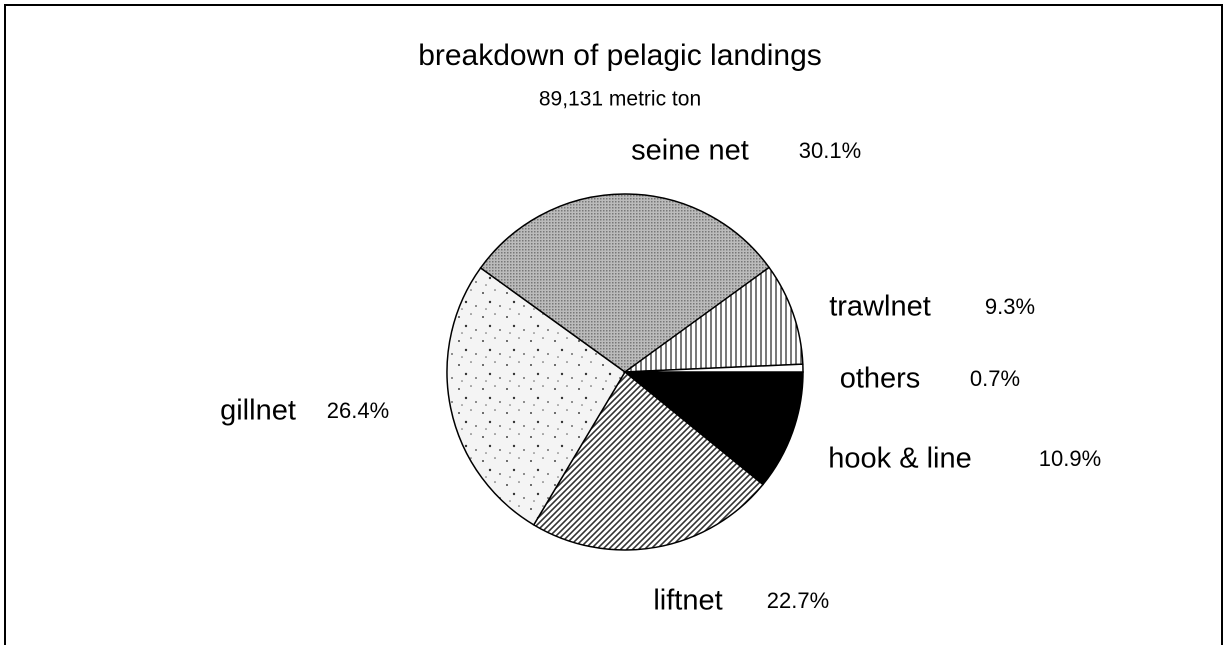 The height and width of the screenshot is (645, 1227). What do you see at coordinates (620, 55) in the screenshot?
I see `chart-title: breakdown of pelagic landings` at bounding box center [620, 55].